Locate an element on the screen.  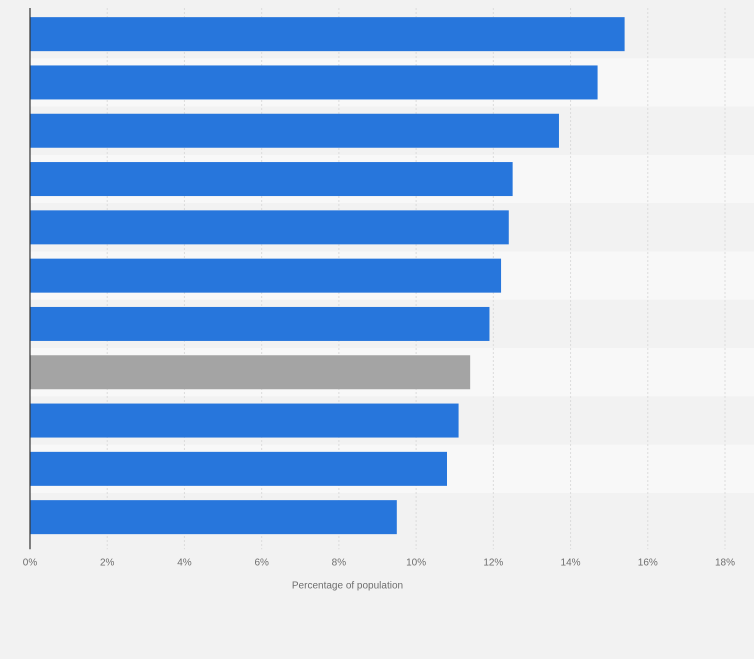
x-tick-label: 16% is located at coordinates (648, 562).